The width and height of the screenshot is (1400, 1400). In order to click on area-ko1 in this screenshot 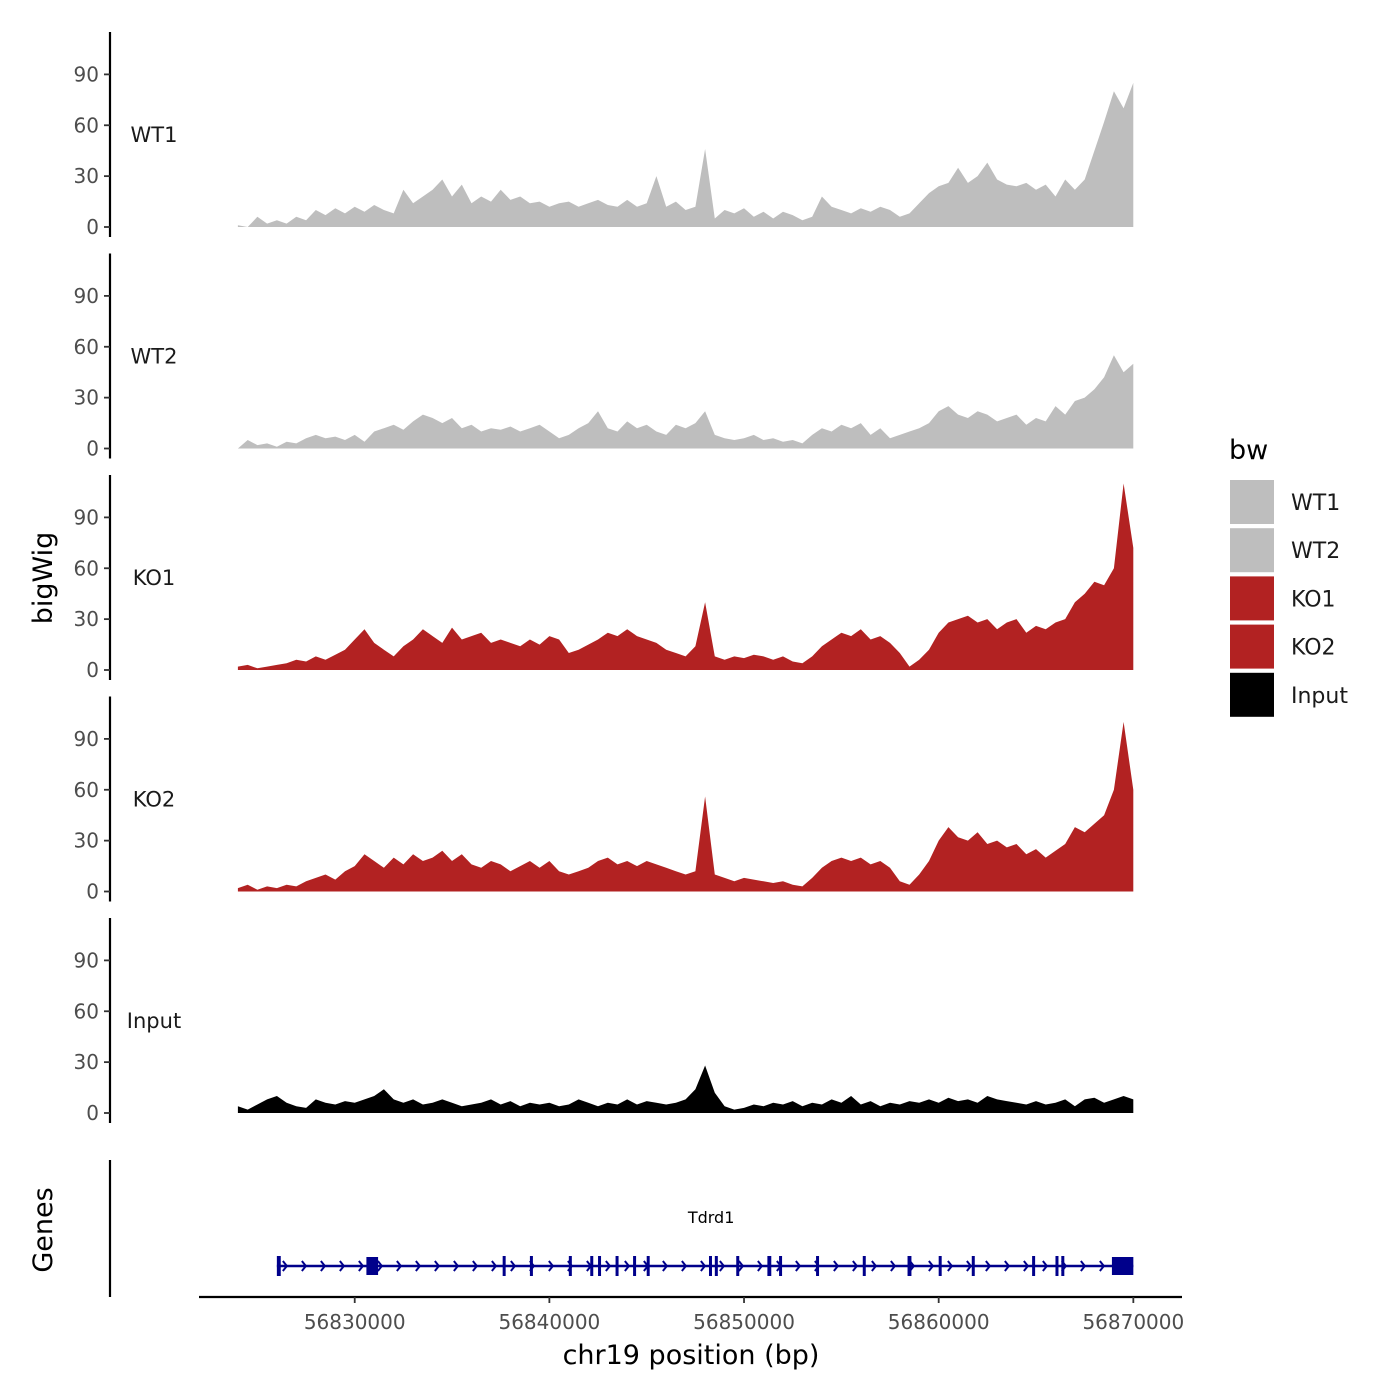, I will do `click(685, 576)`.